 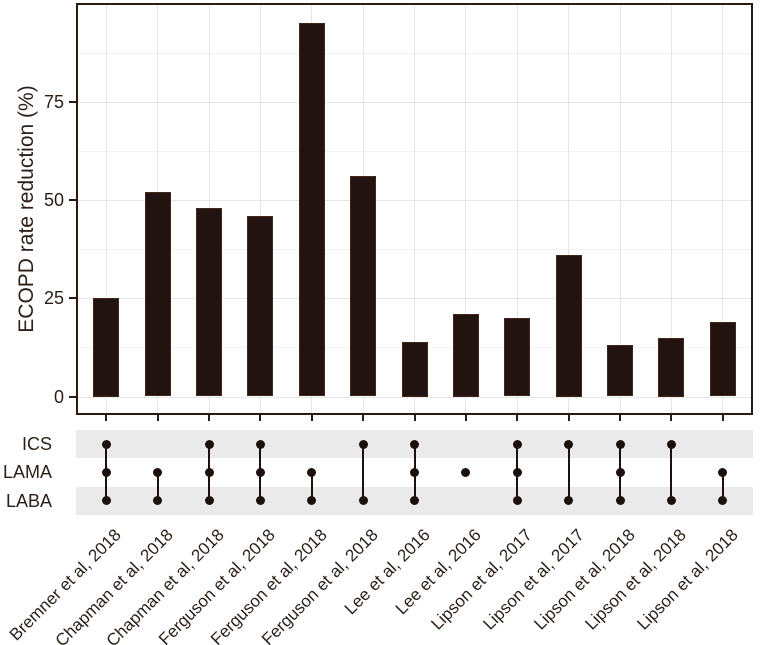 What do you see at coordinates (26, 209) in the screenshot?
I see `y-axis-title: ECOPD rate reduction (%)` at bounding box center [26, 209].